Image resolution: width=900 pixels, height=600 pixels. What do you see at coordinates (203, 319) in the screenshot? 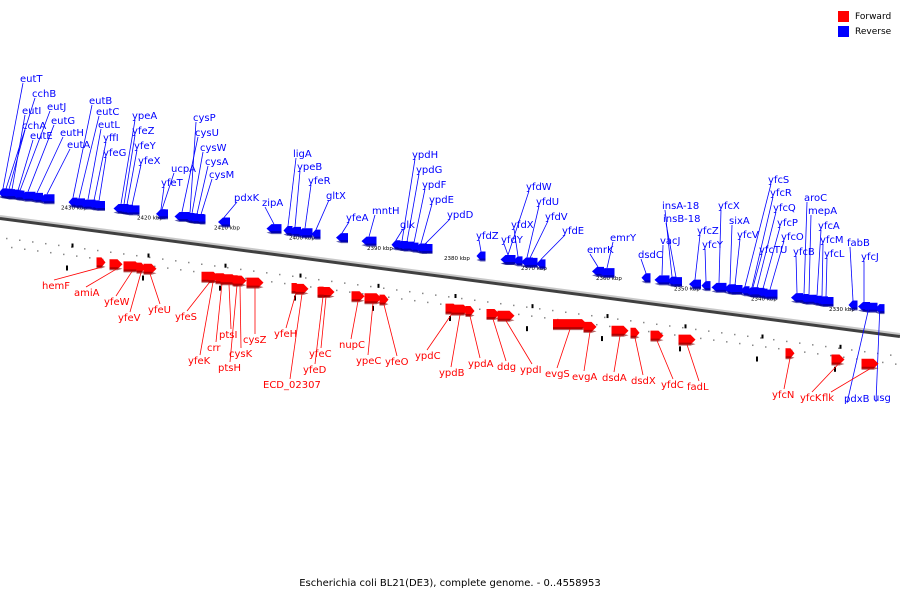
I see `forward-gene-yfek: yfeK` at bounding box center [203, 319].